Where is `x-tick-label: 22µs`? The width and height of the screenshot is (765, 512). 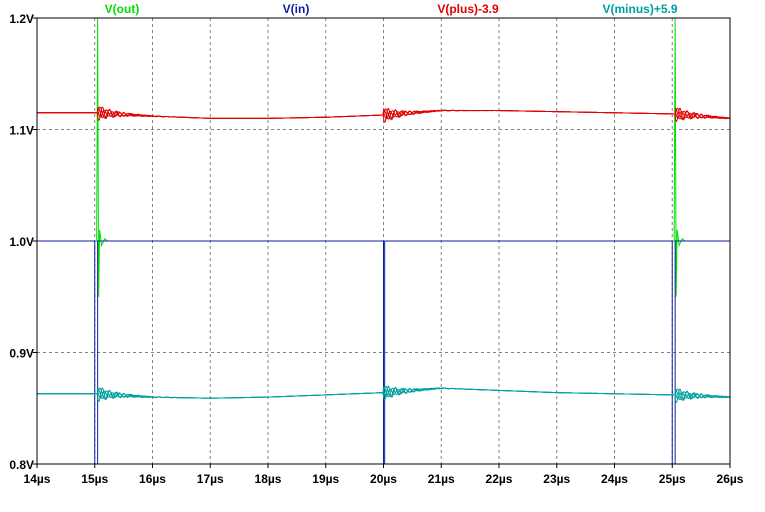
x-tick-label: 22µs is located at coordinates (499, 479).